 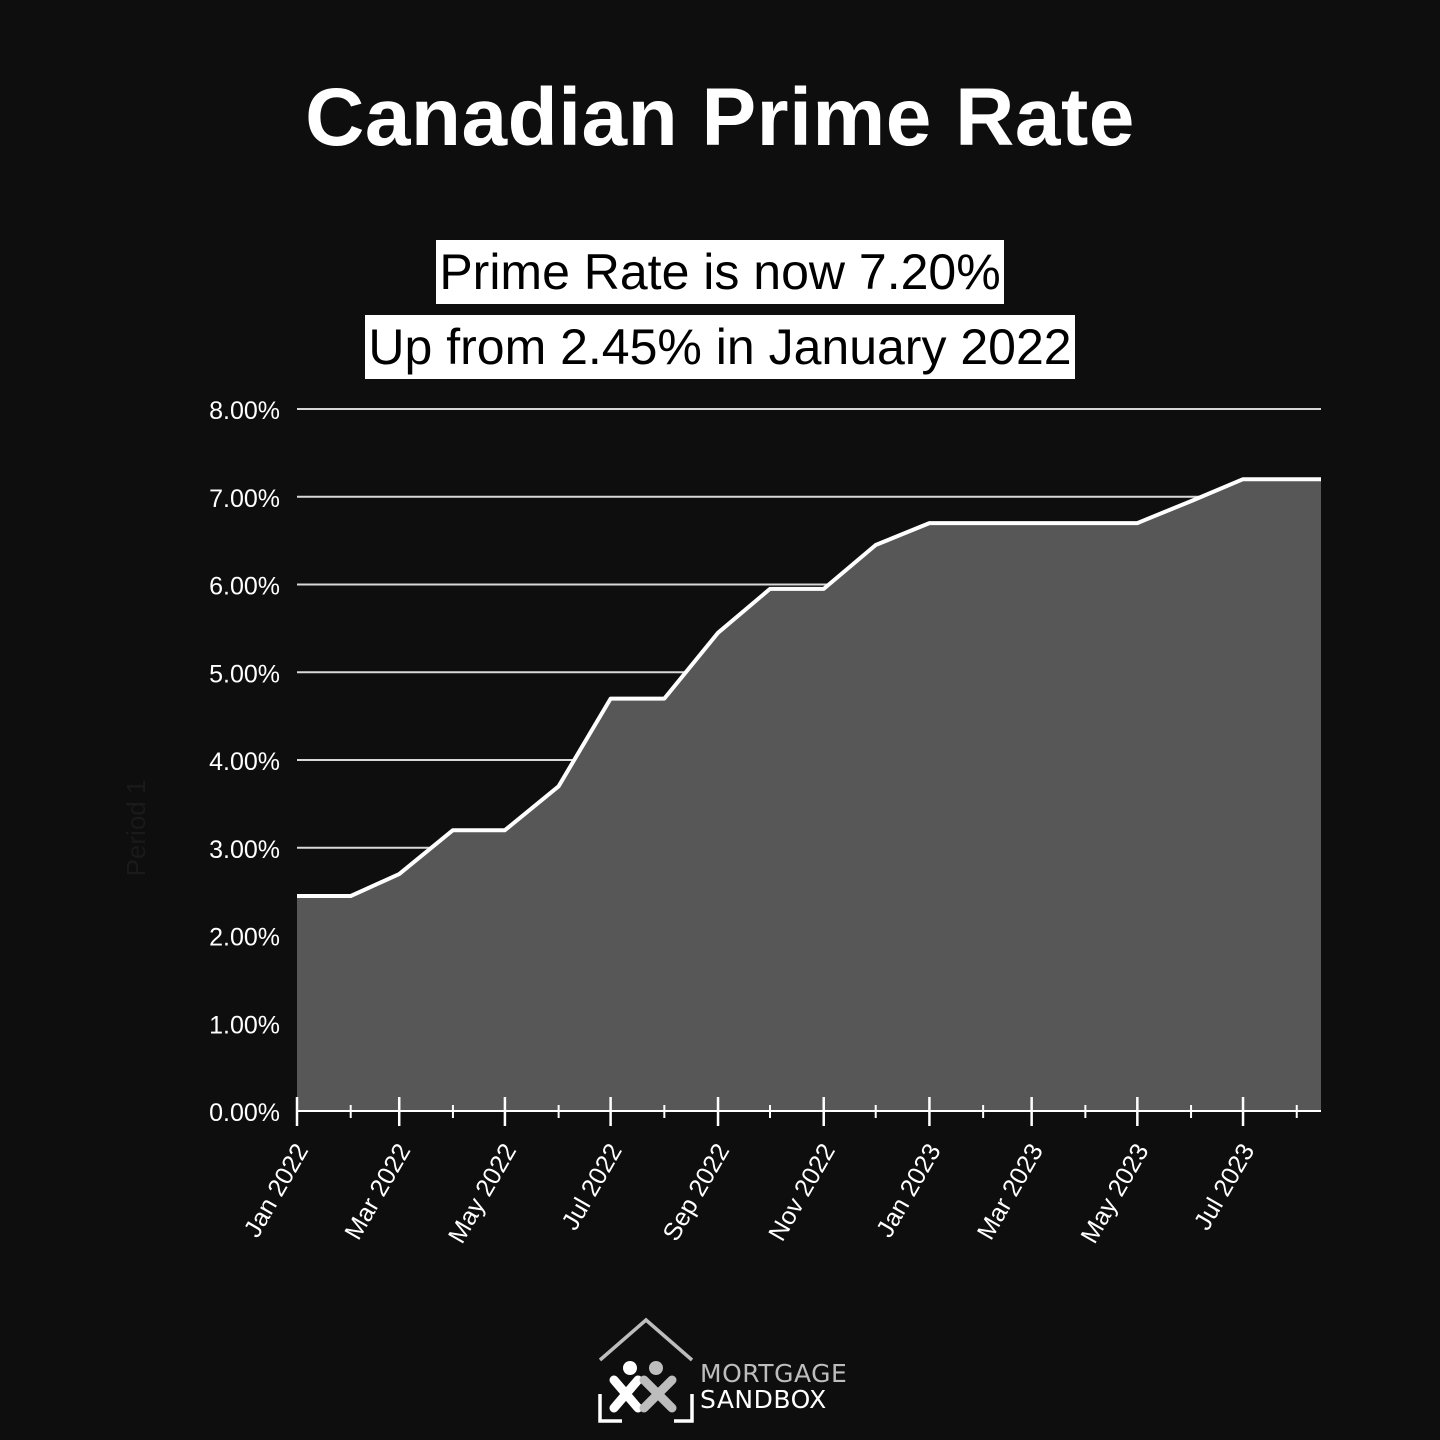 What do you see at coordinates (482, 1193) in the screenshot?
I see `x-tick-label: May 2022` at bounding box center [482, 1193].